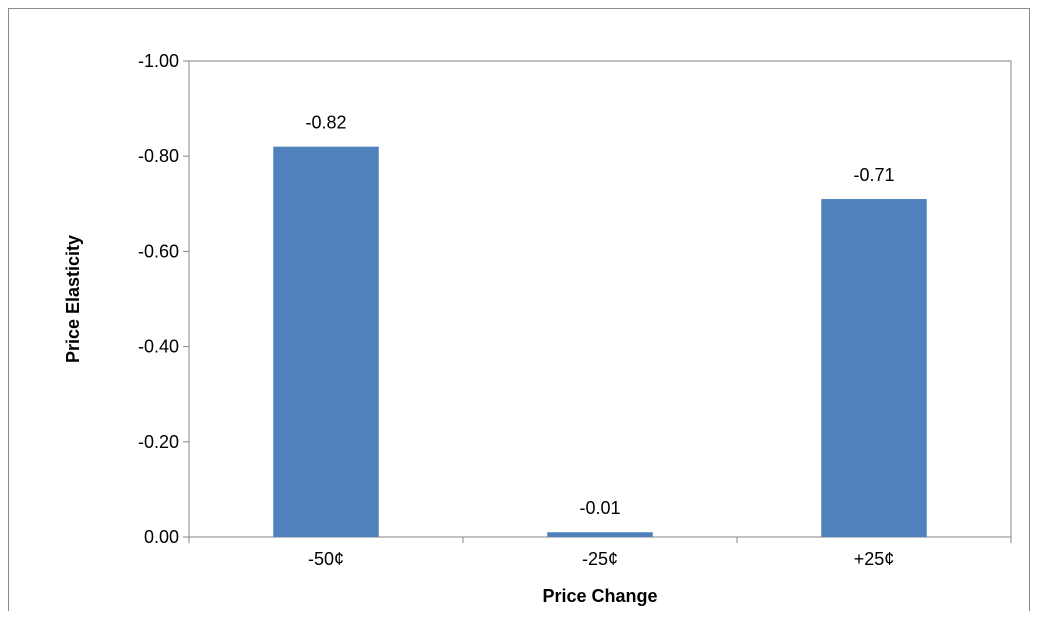 The width and height of the screenshot is (1038, 619). Describe the element at coordinates (874, 559) in the screenshot. I see `x-tick-label: +25¢` at that location.